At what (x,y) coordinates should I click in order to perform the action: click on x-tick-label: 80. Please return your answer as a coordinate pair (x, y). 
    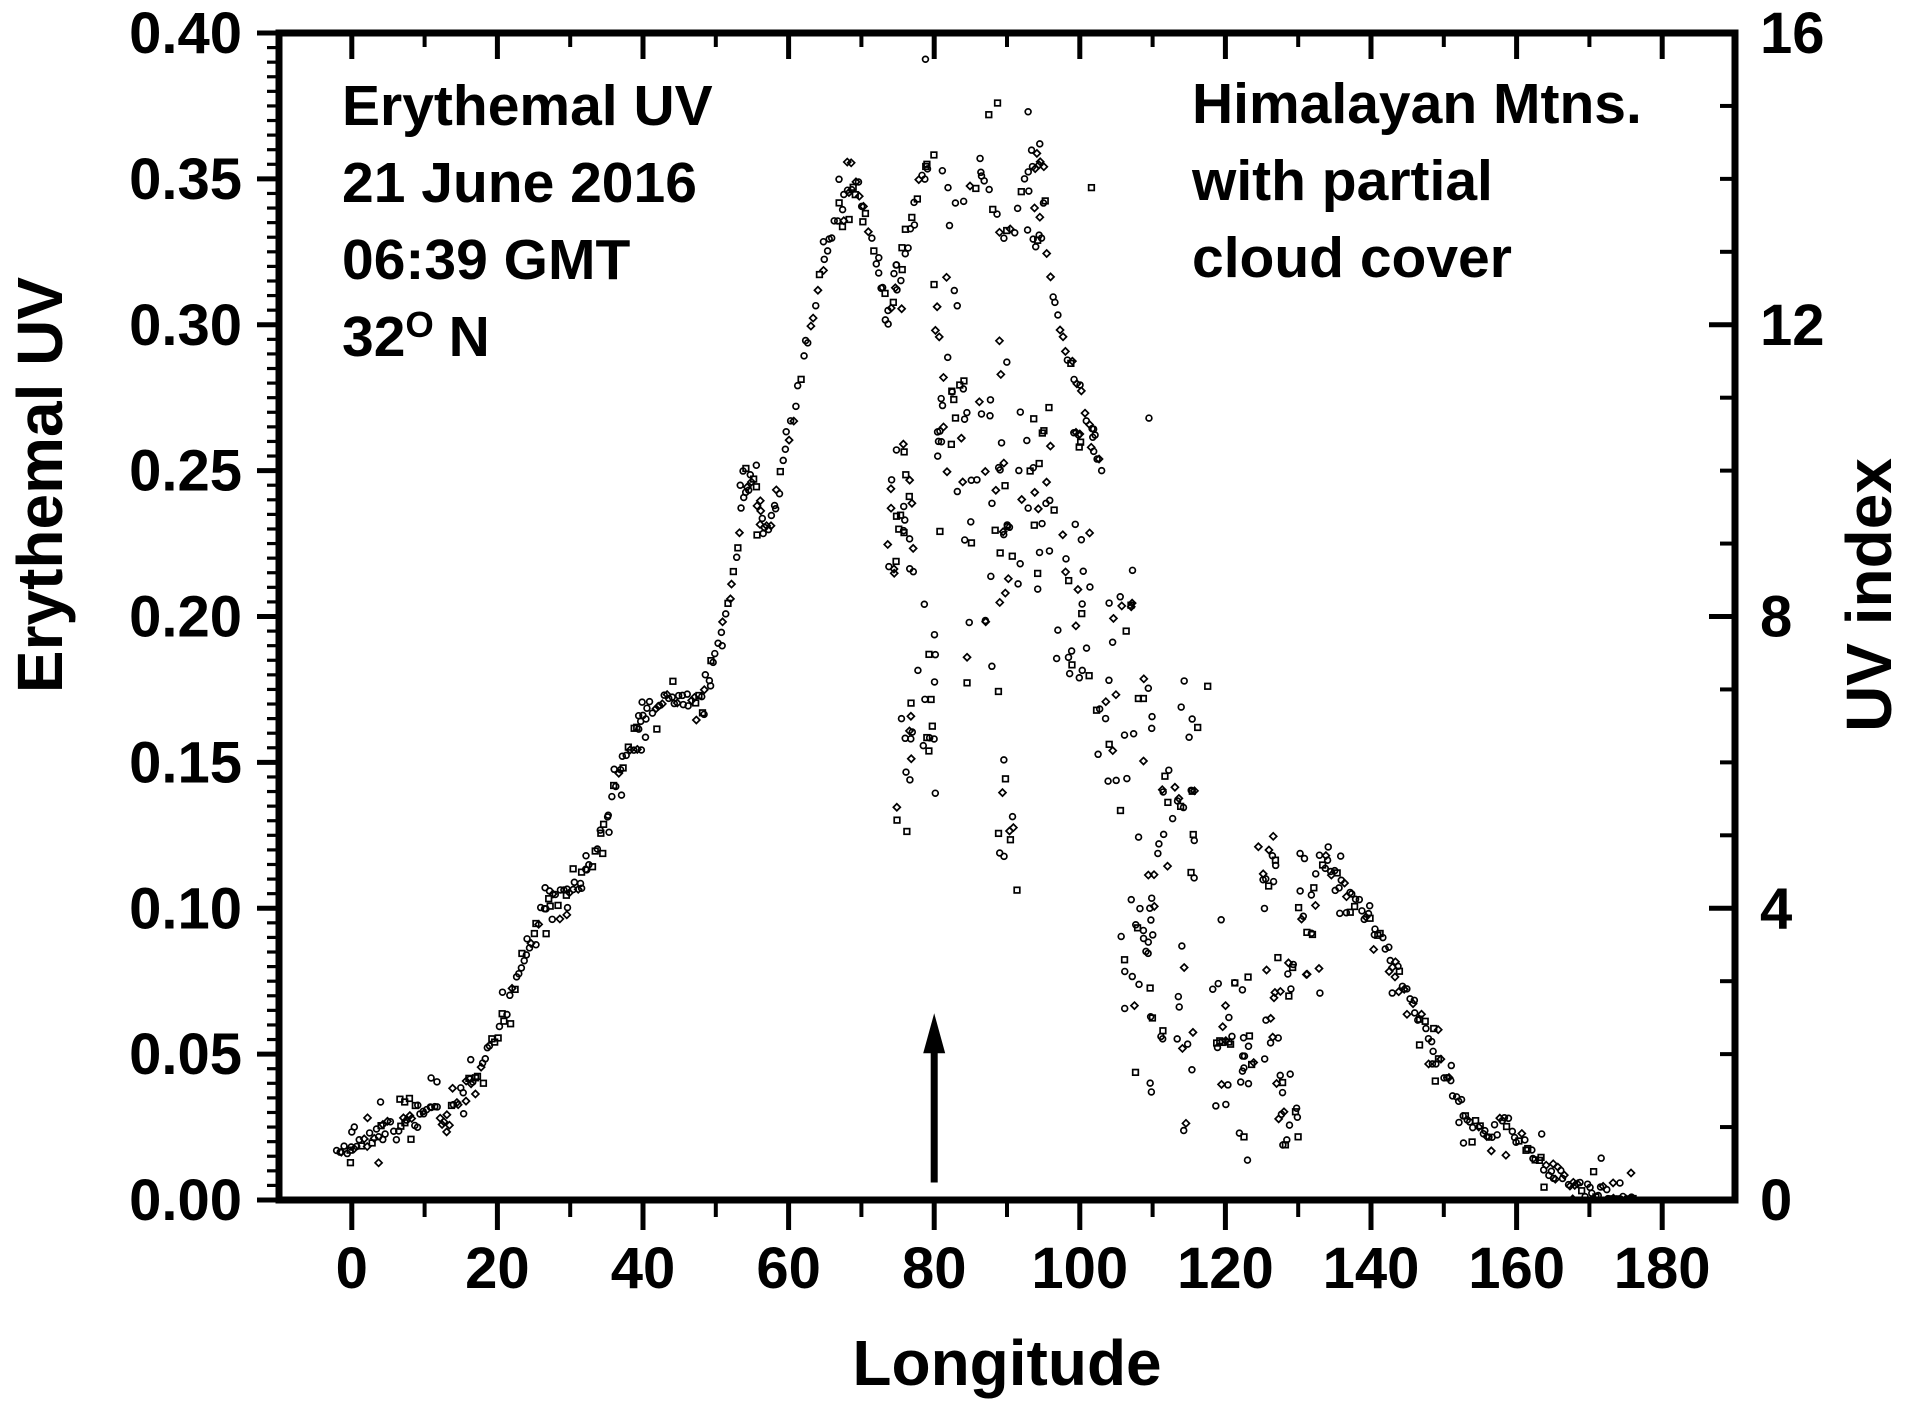
    Looking at the image, I should click on (934, 1268).